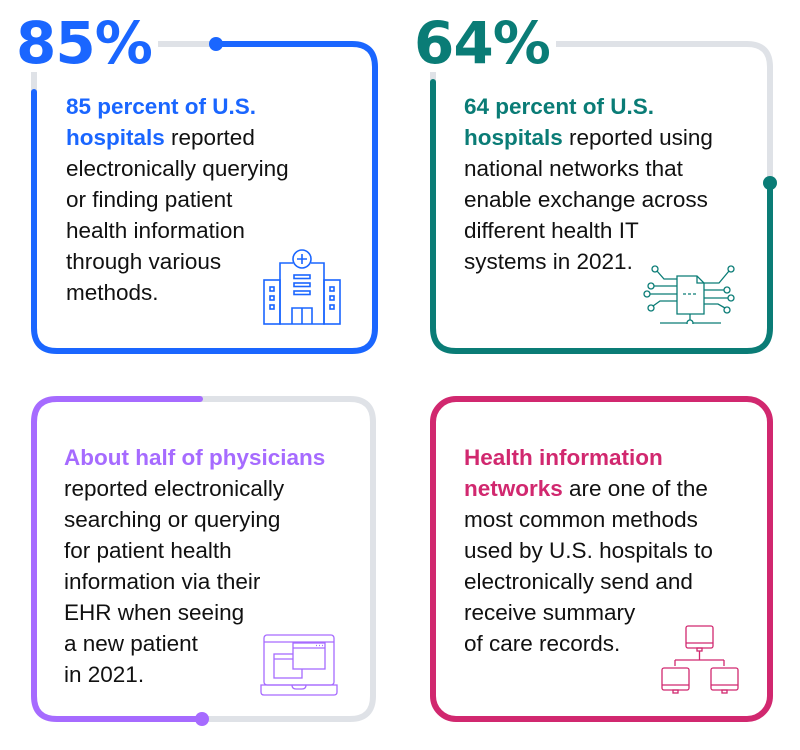 This screenshot has width=800, height=750. I want to click on description-text: receive summary, so click(550, 612).